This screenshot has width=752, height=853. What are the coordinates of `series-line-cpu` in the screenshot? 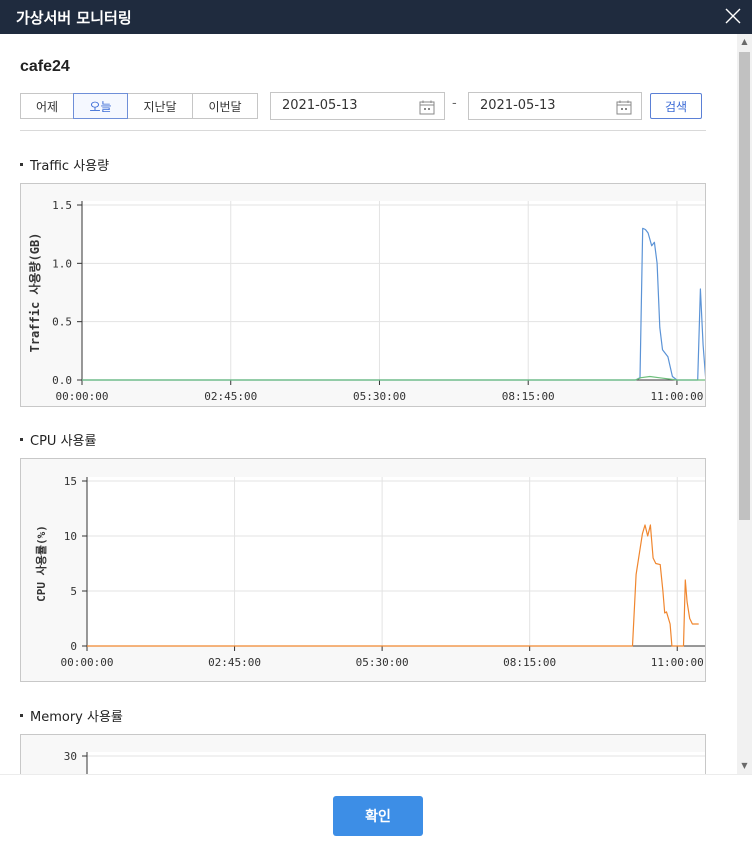 It's located at (393, 585).